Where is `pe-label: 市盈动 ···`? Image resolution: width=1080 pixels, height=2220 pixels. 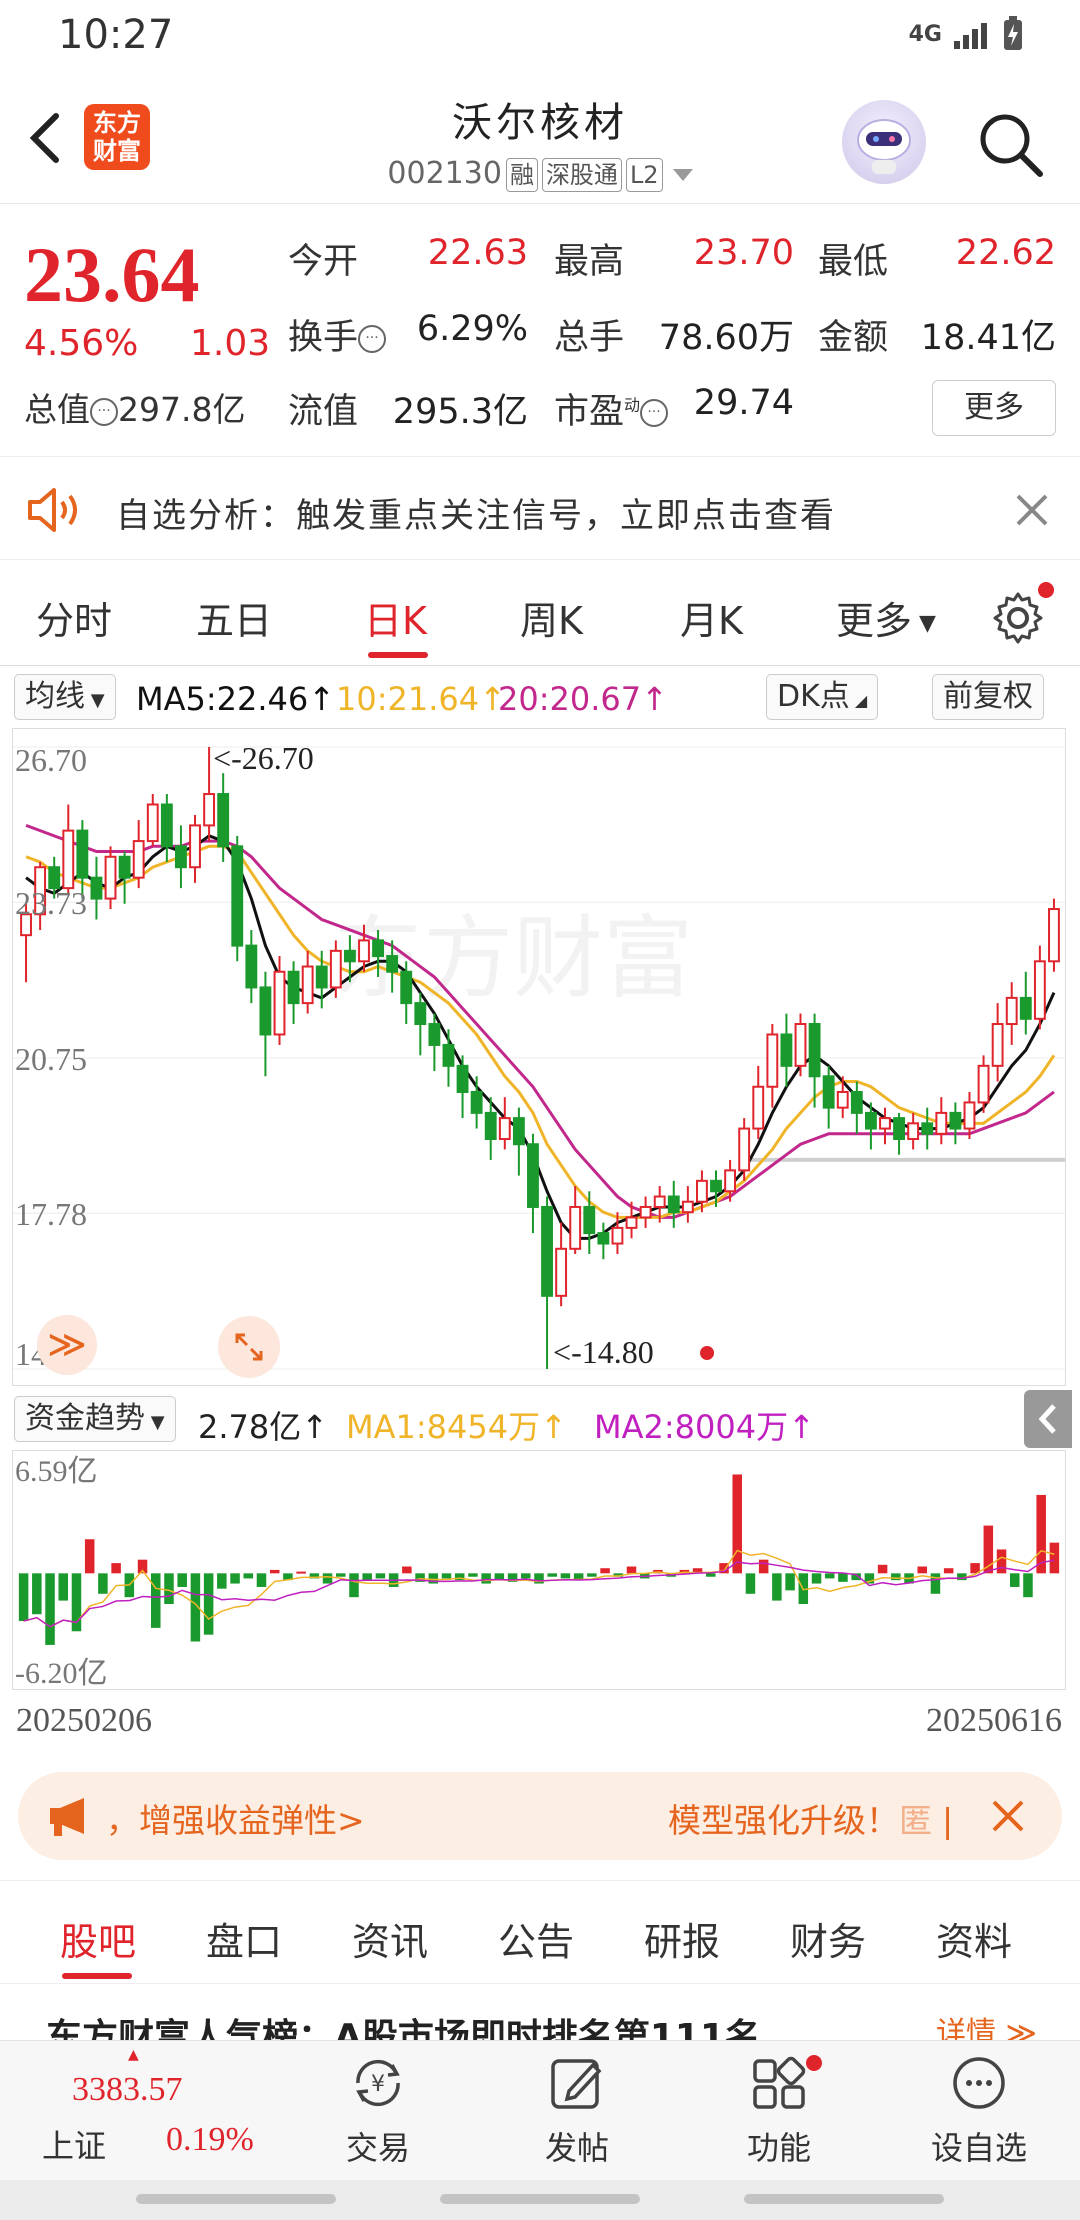
pe-label: 市盈动 ··· is located at coordinates (611, 408).